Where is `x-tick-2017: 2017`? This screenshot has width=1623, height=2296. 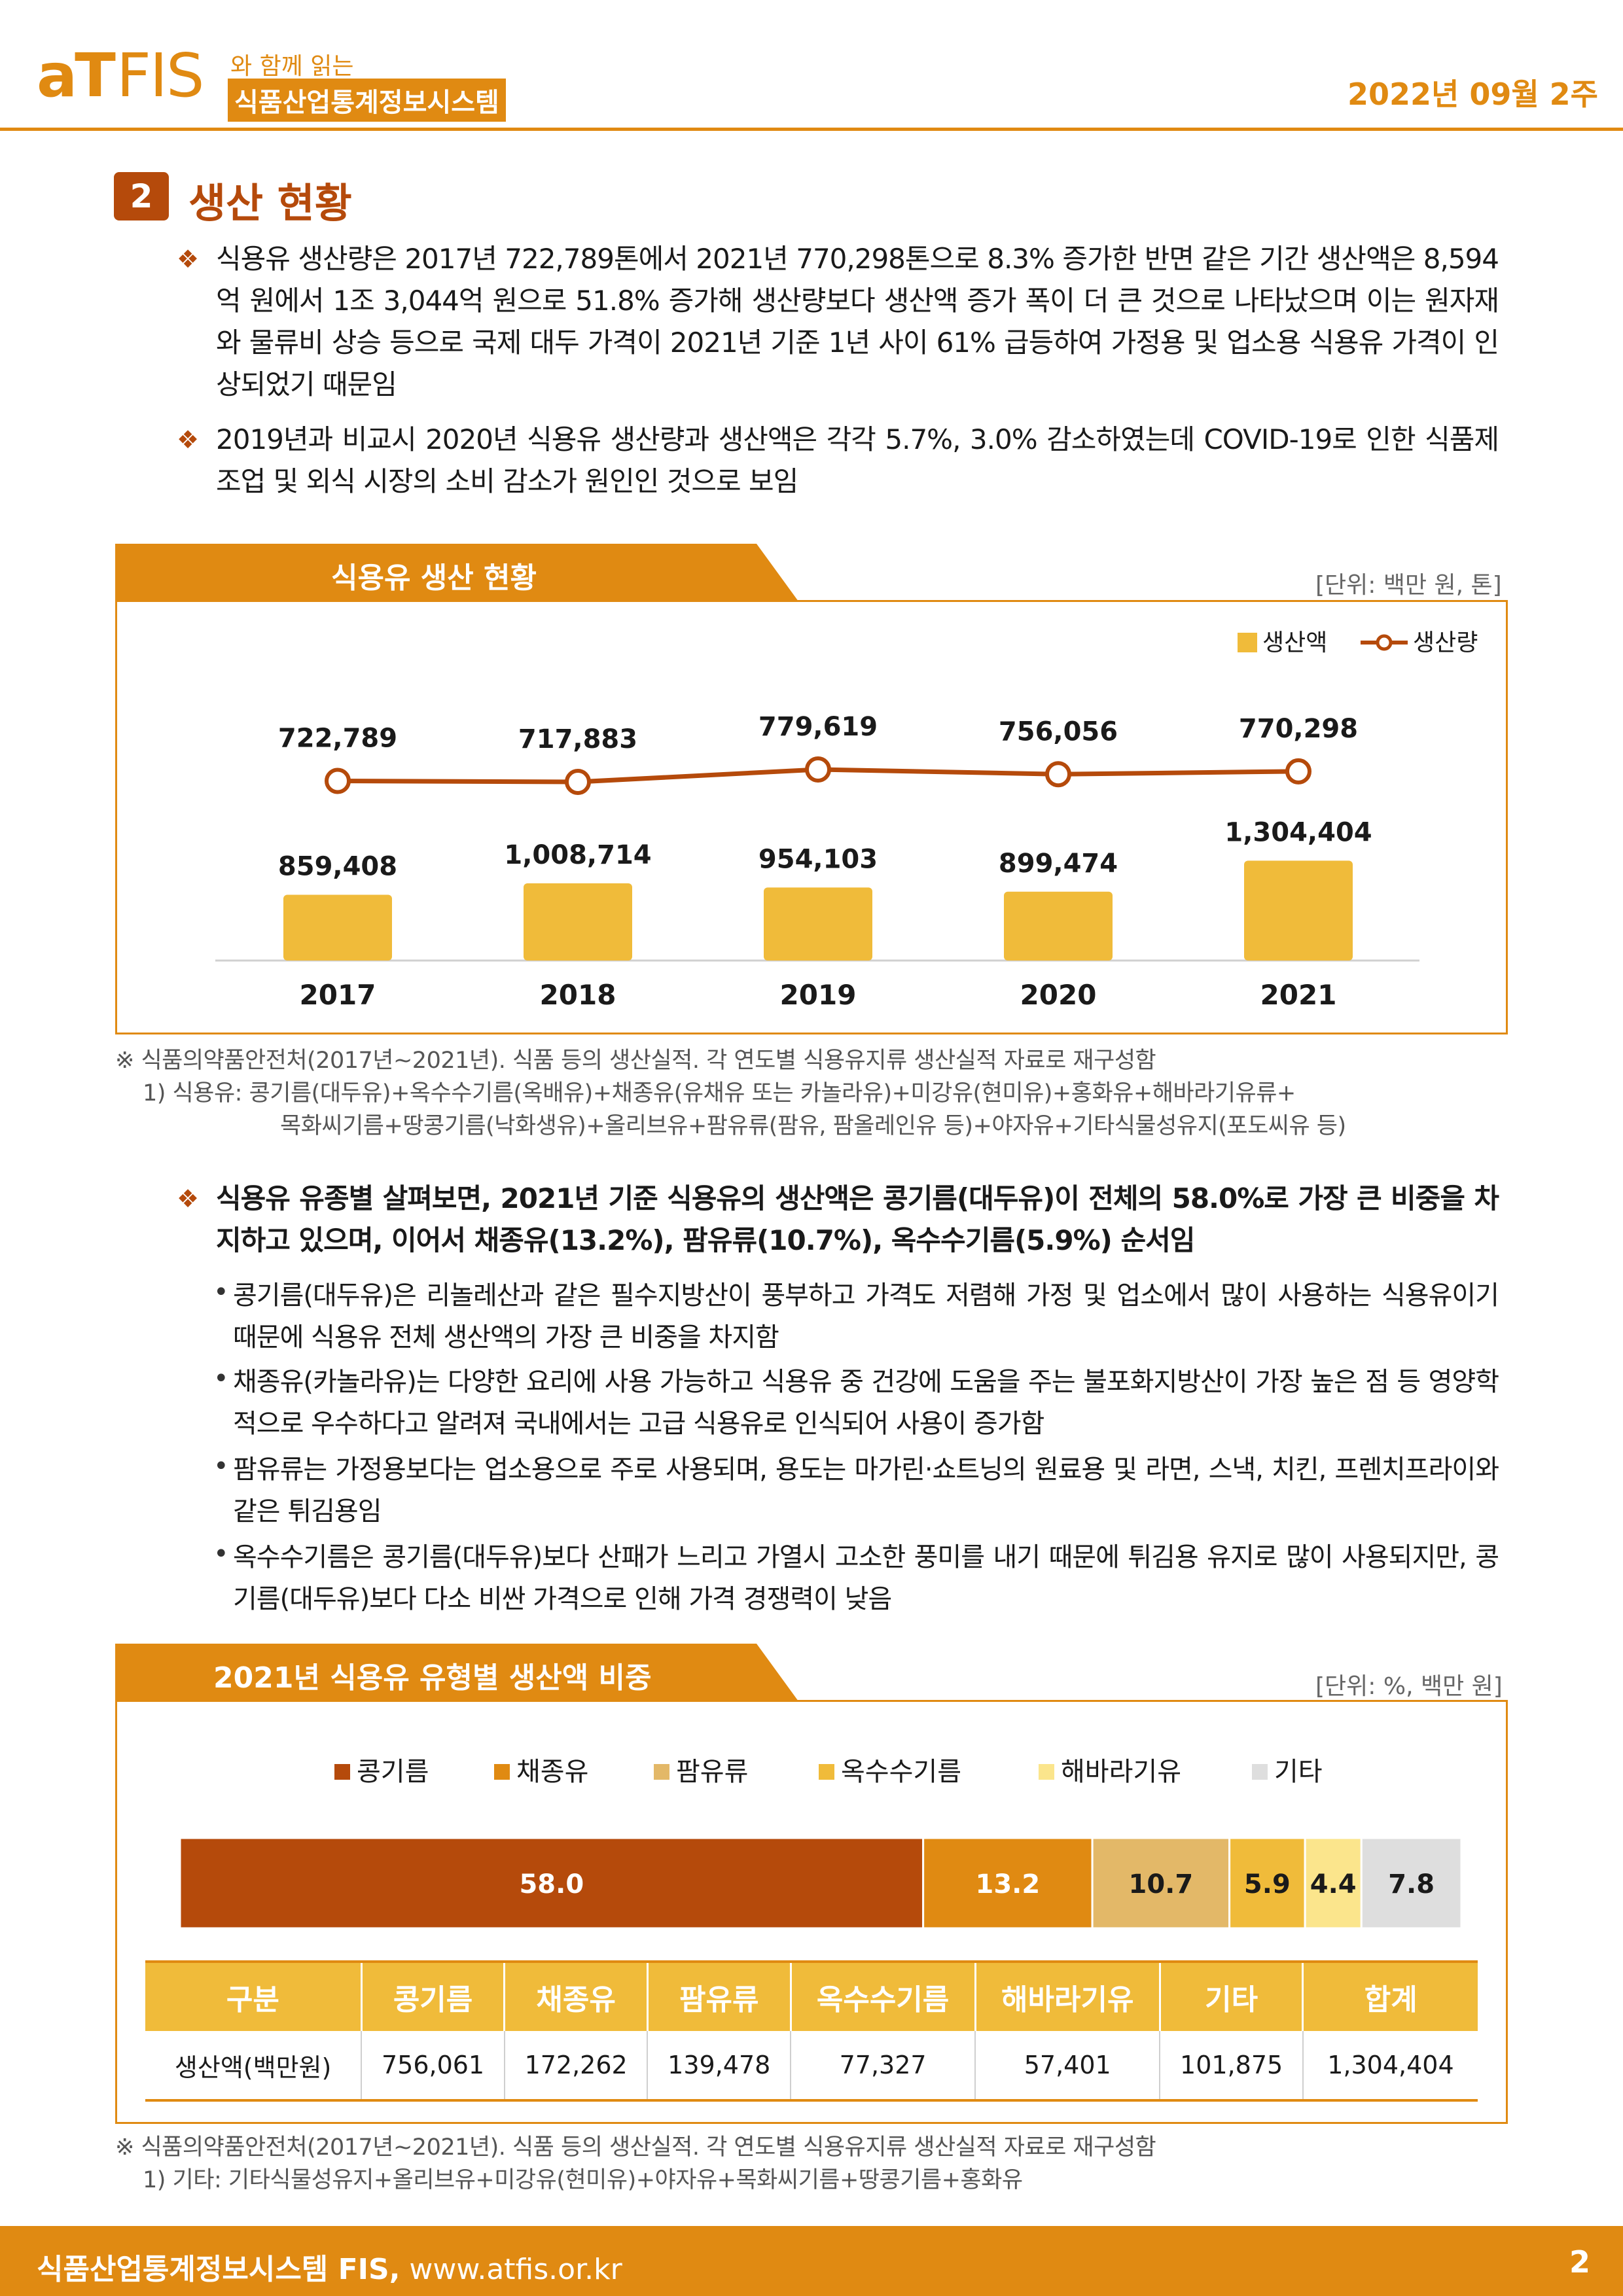
x-tick-2017: 2017 is located at coordinates (338, 995).